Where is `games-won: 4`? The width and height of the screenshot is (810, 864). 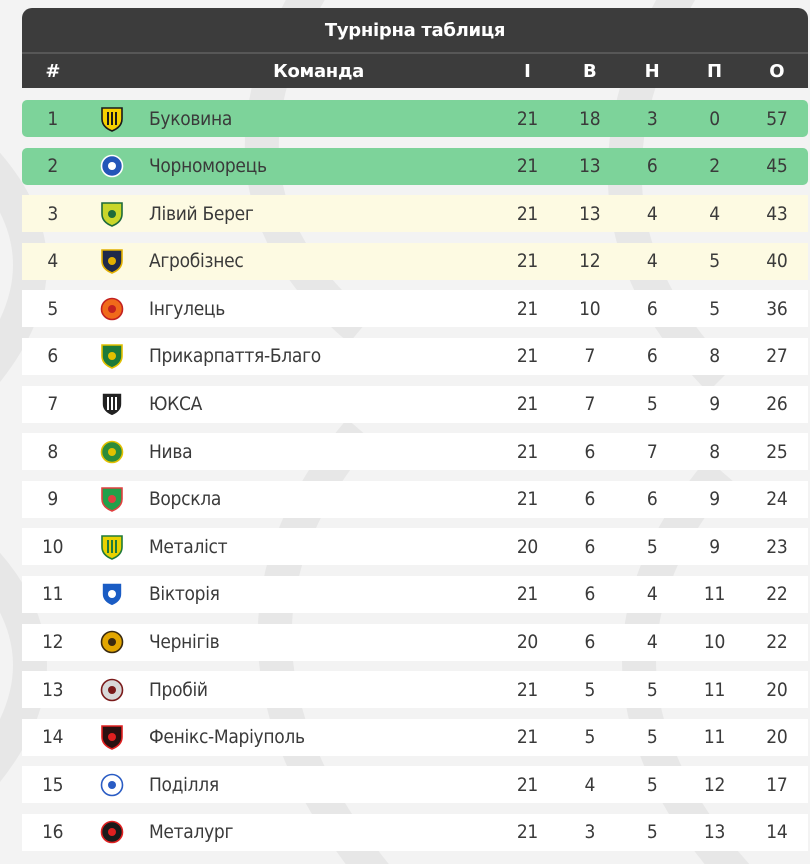
games-won: 4 is located at coordinates (590, 784).